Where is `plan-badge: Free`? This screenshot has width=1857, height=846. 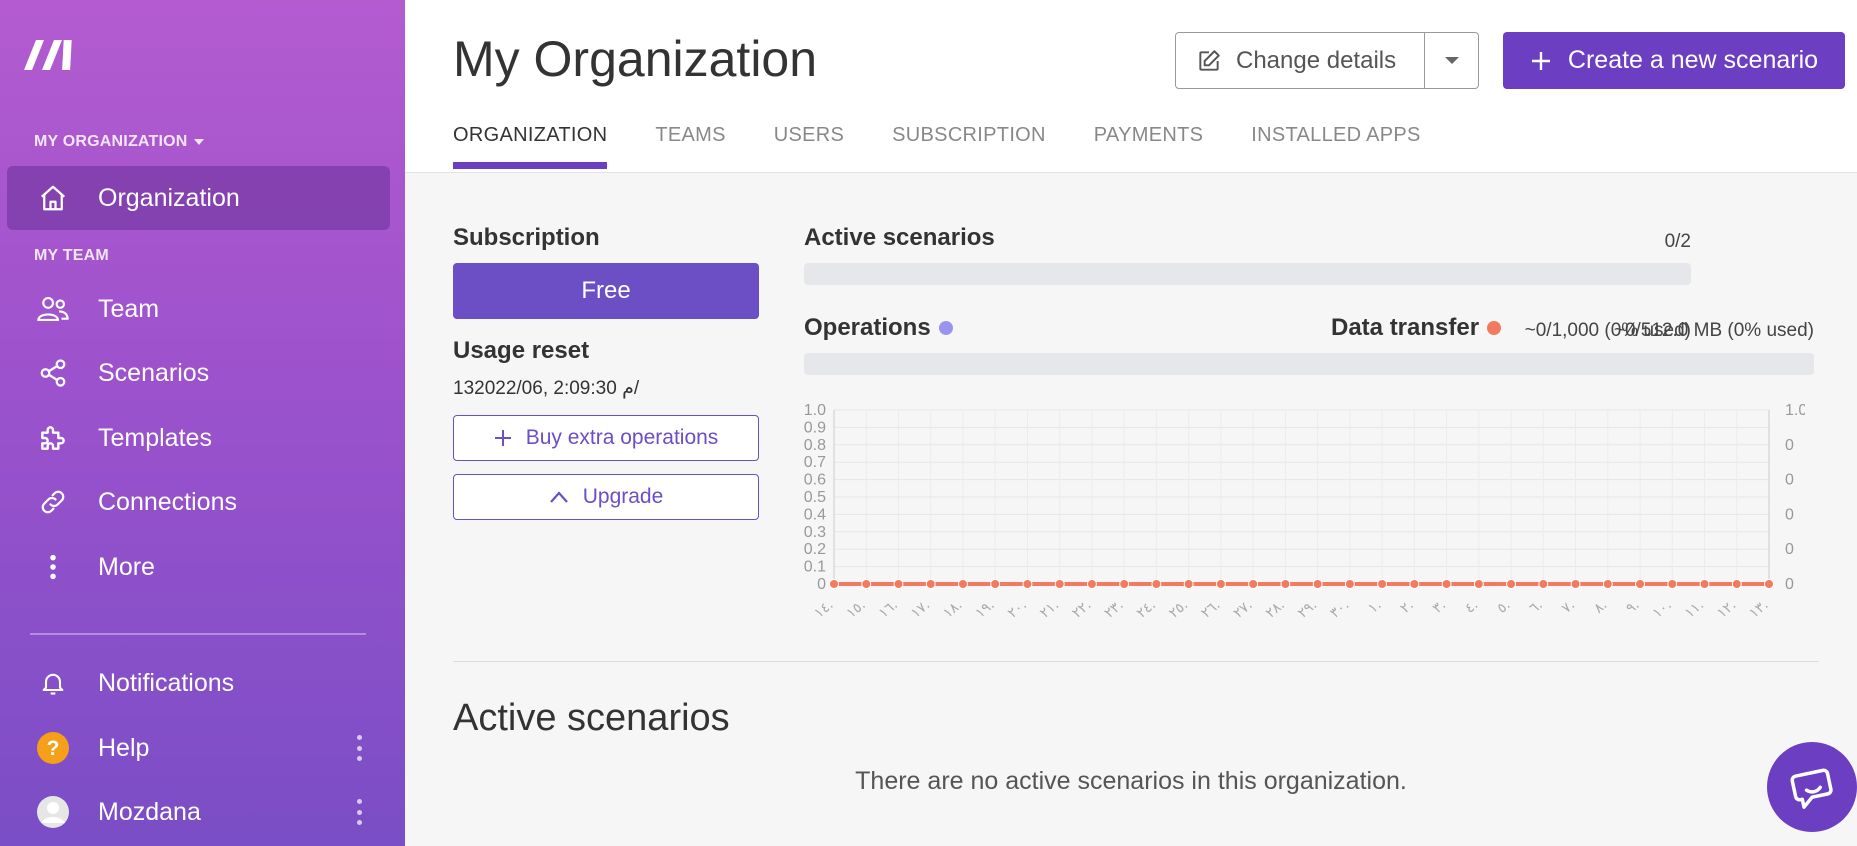
plan-badge: Free is located at coordinates (606, 291).